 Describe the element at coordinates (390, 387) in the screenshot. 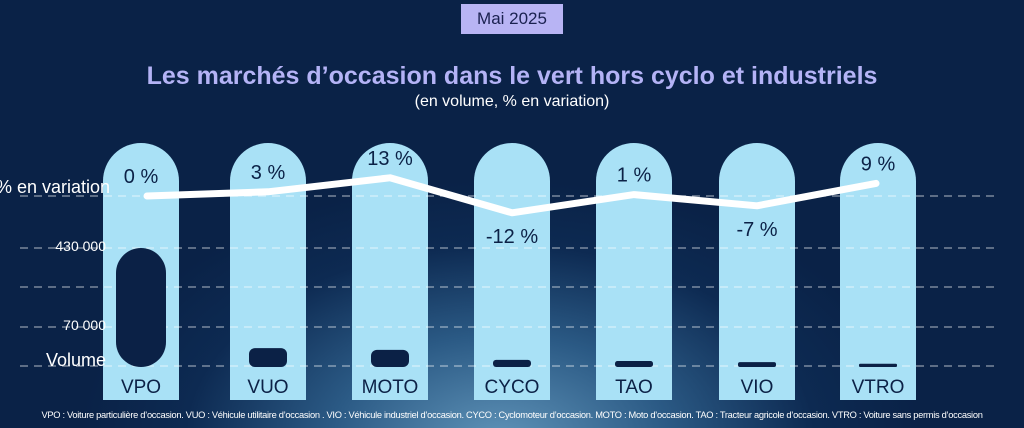

I see `category-label-moto: MOTO` at that location.